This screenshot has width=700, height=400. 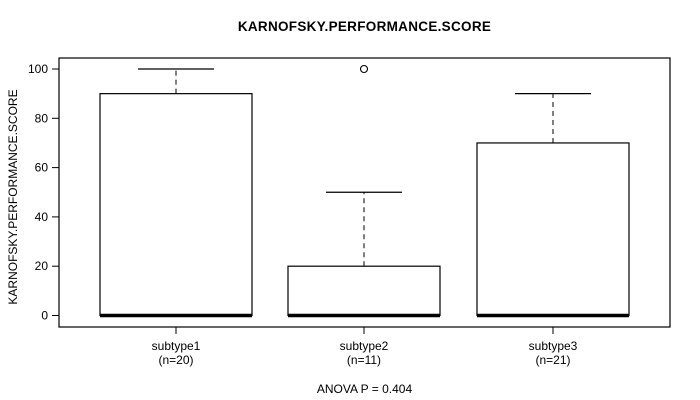 I want to click on x-tick-label: subtype1, so click(x=176, y=346).